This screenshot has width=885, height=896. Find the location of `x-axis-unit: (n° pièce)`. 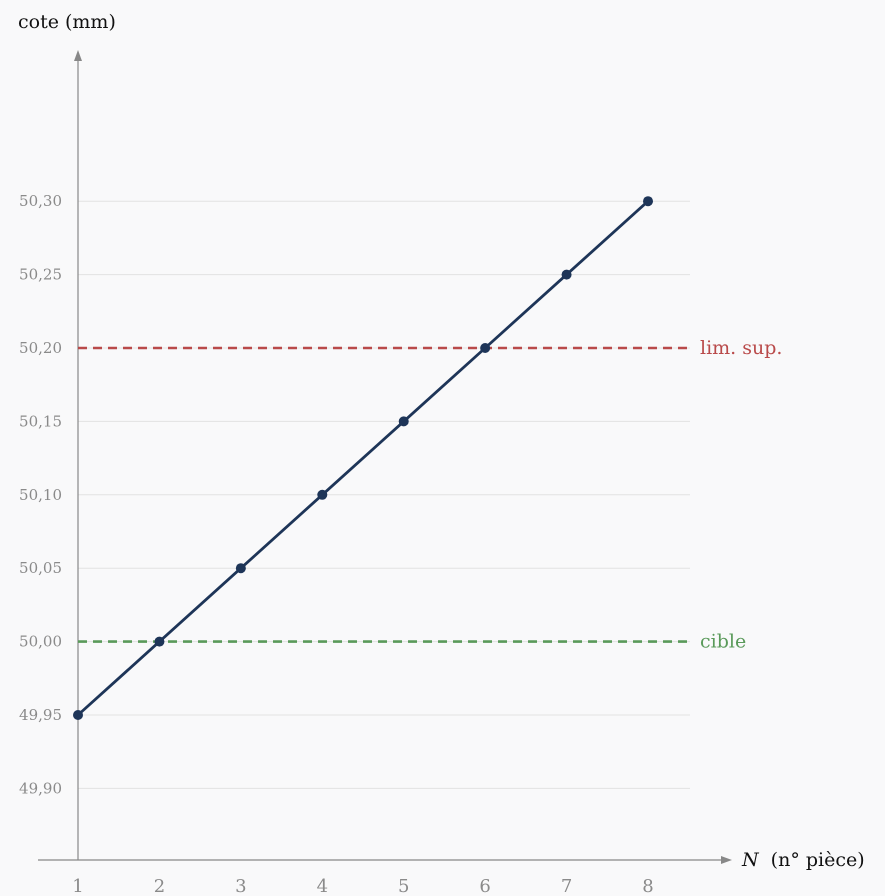

x-axis-unit: (n° pièce) is located at coordinates (818, 860).